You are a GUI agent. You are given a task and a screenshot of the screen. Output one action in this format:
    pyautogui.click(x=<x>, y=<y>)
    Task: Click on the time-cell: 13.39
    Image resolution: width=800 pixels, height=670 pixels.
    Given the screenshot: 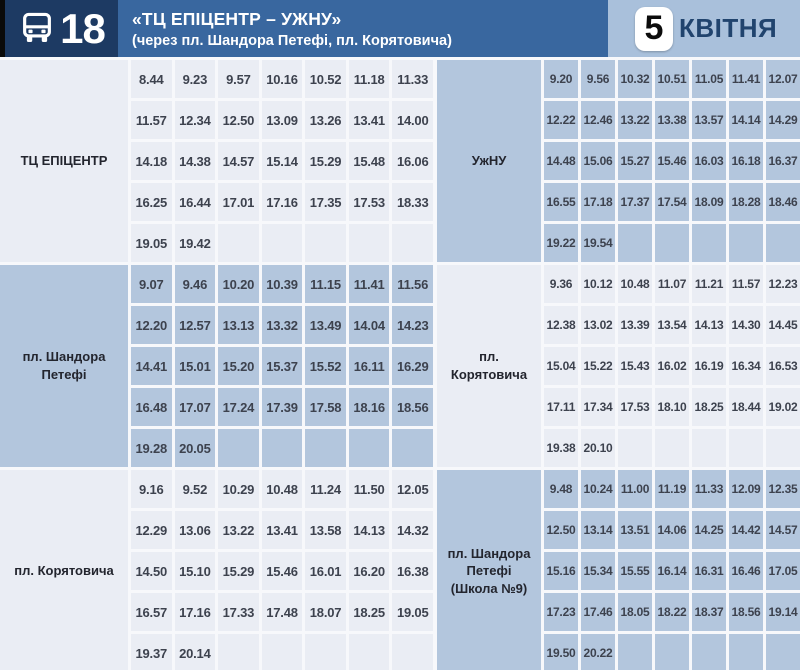 What is the action you would take?
    pyautogui.click(x=635, y=325)
    